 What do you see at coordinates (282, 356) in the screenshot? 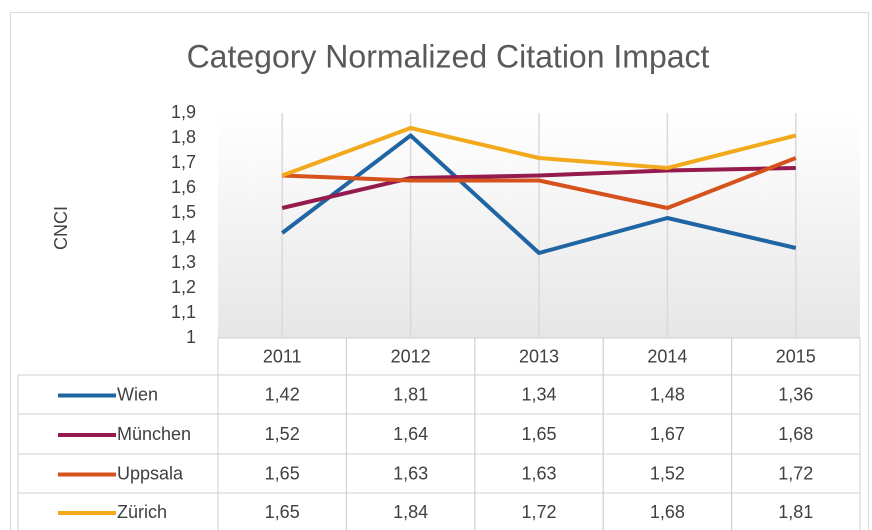
I see `x-tick-label: 2011` at bounding box center [282, 356].